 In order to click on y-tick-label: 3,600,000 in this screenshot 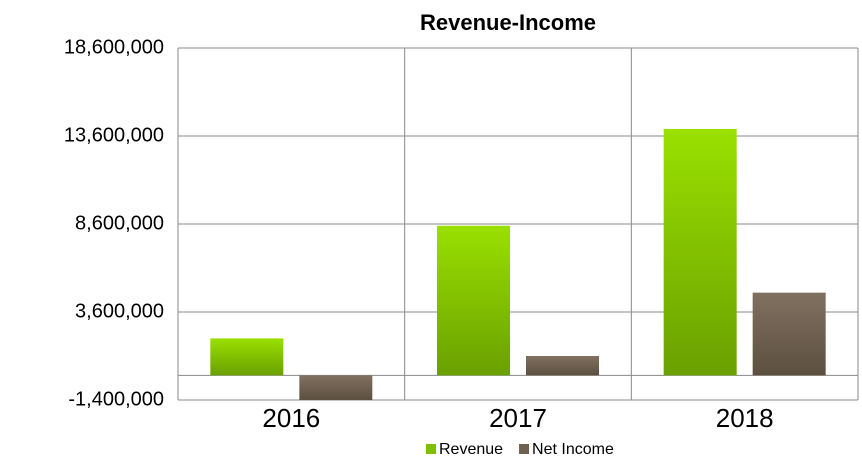, I will do `click(119, 311)`.